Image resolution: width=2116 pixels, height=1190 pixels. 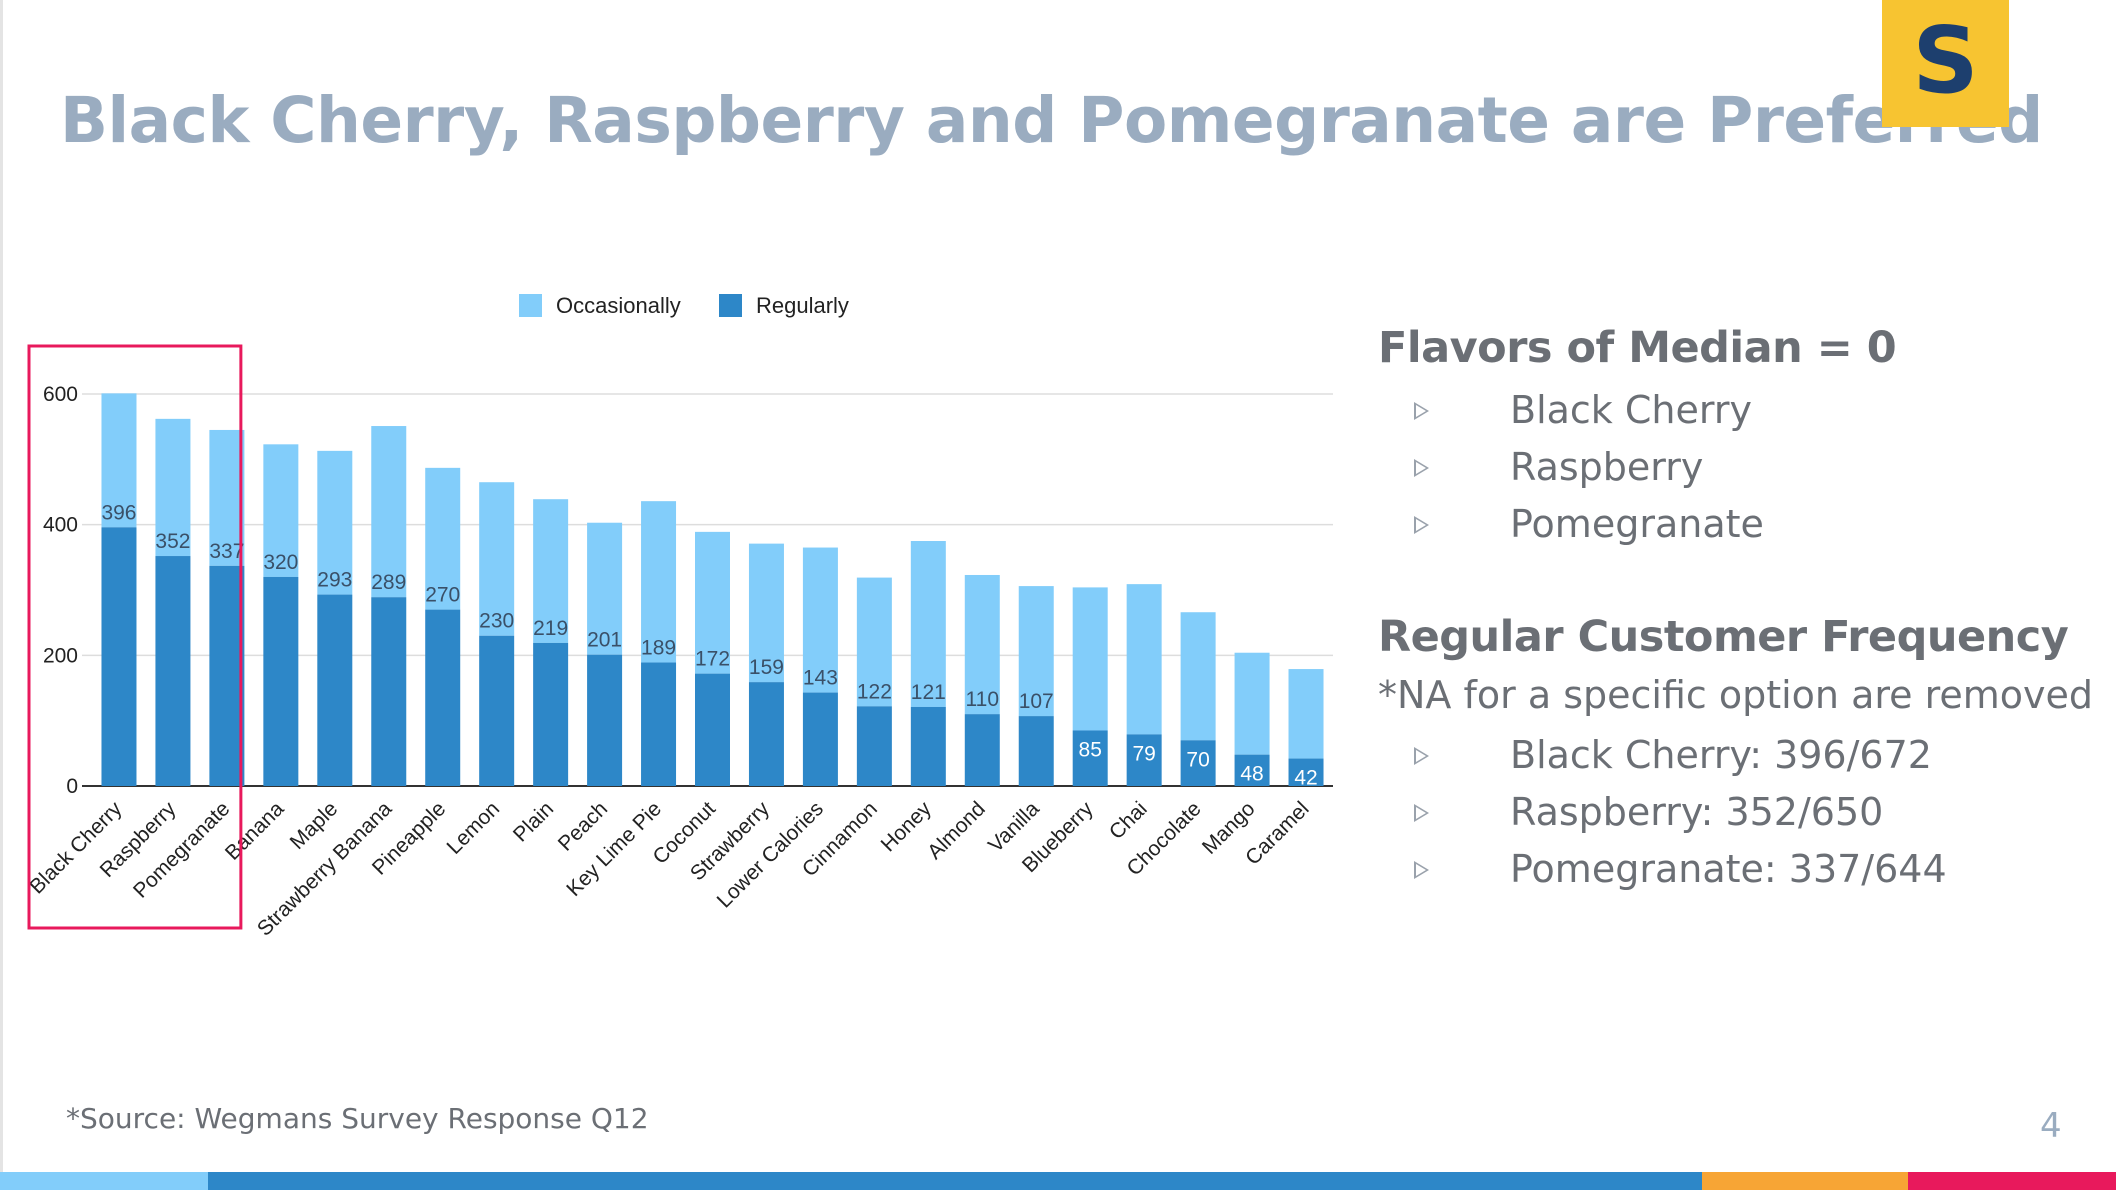 What do you see at coordinates (1631, 410) in the screenshot?
I see `list-item-label: Black Cherry` at bounding box center [1631, 410].